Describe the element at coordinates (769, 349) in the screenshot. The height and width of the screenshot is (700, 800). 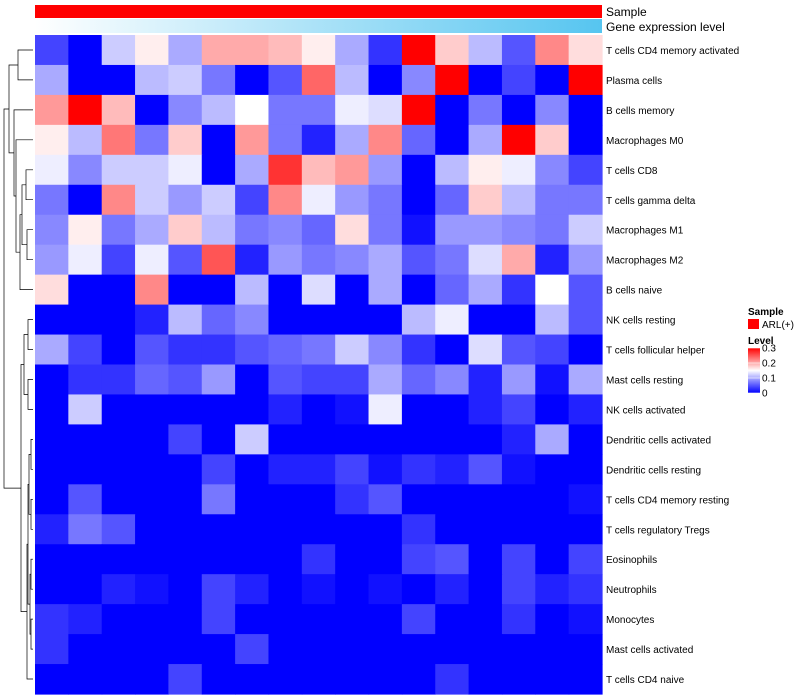
I see `legend-level-tick-label: 0.3` at that location.